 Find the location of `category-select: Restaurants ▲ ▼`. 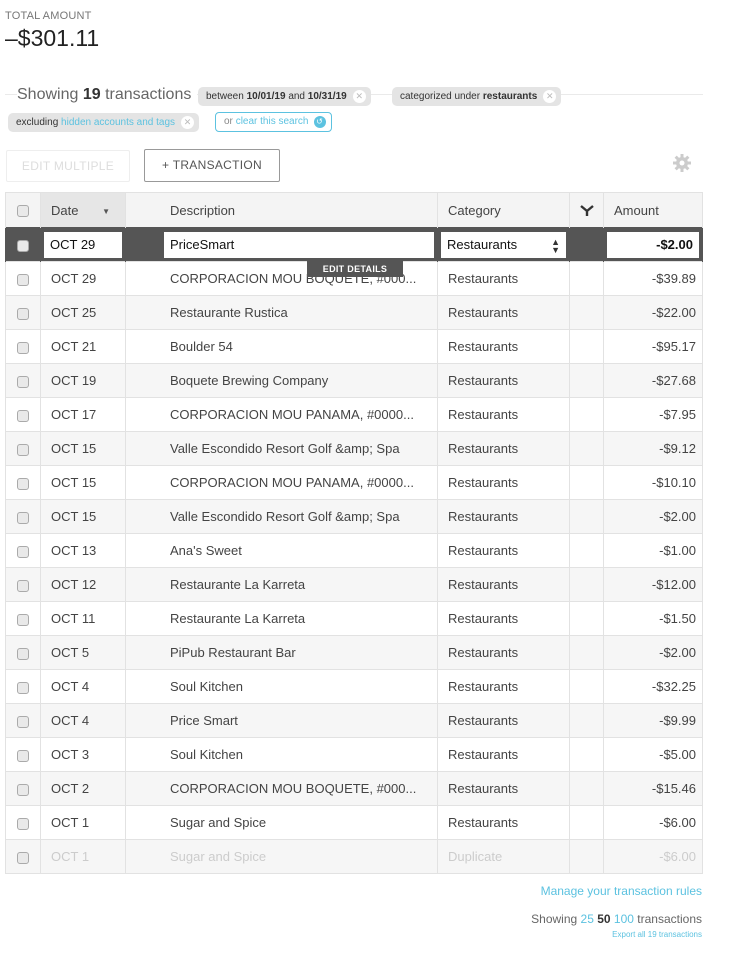

category-select: Restaurants ▲ ▼ is located at coordinates (503, 244).